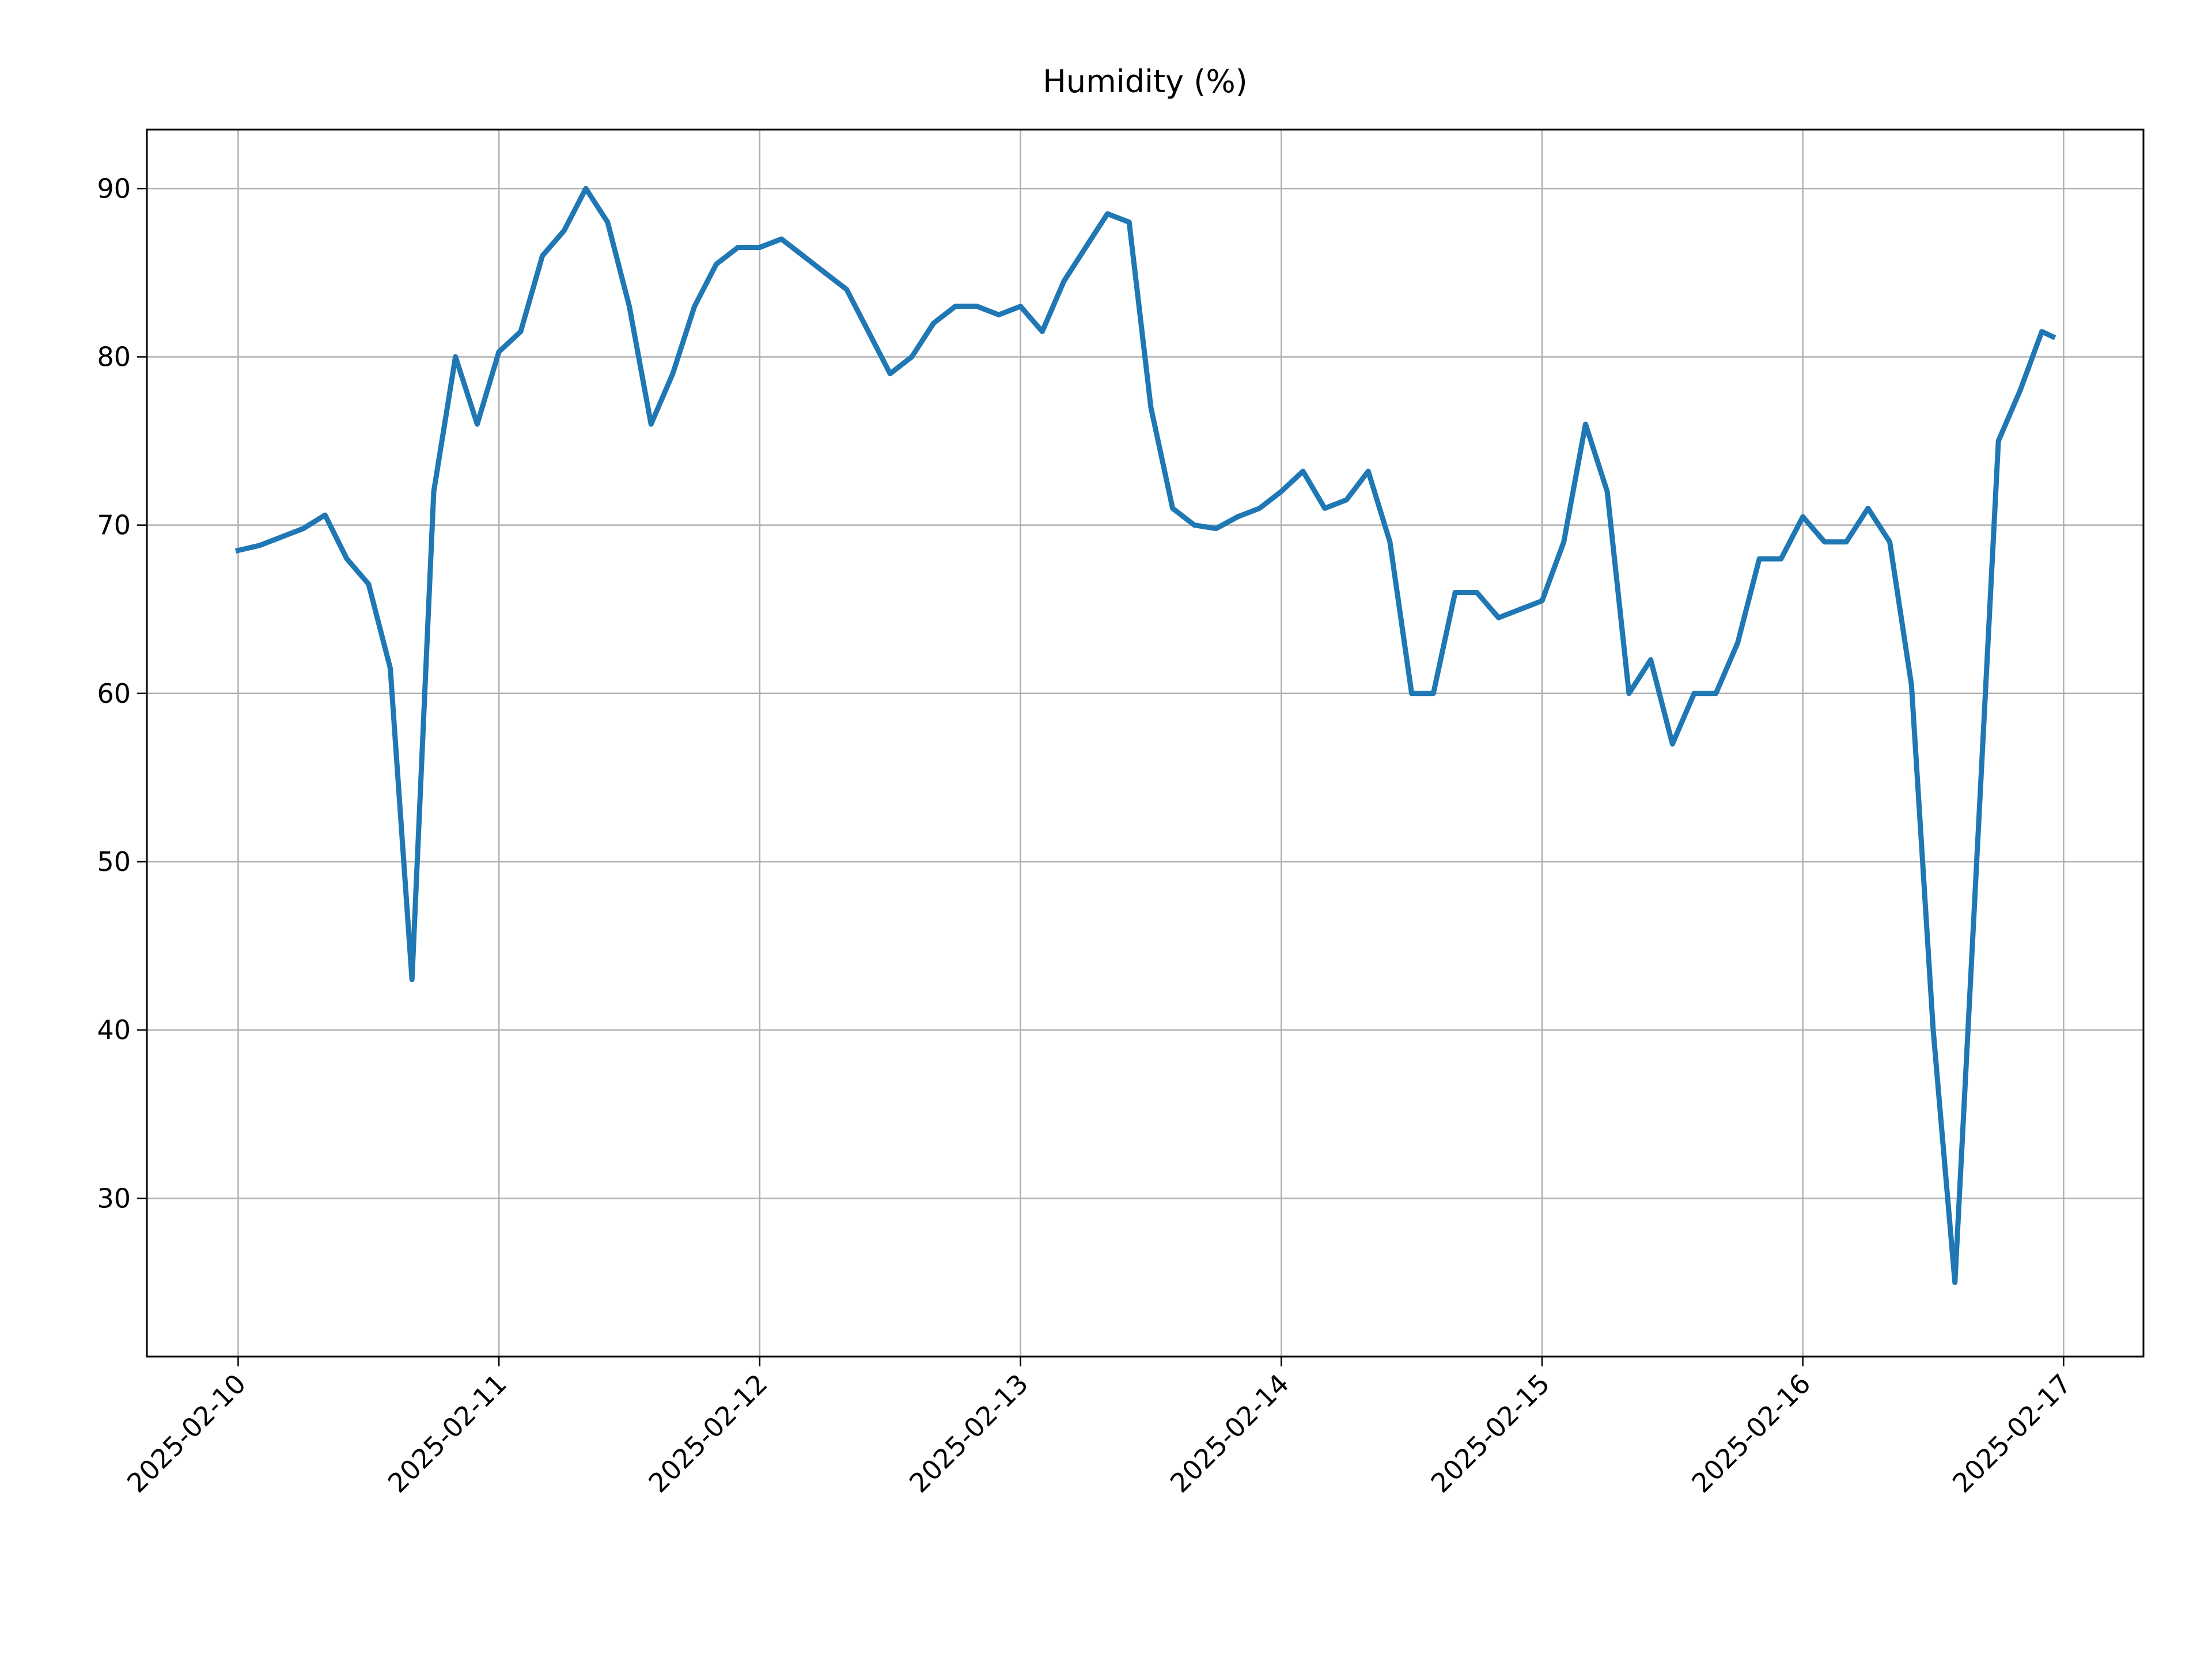 This screenshot has width=2212, height=1659. I want to click on y-tick-label: 60, so click(114, 693).